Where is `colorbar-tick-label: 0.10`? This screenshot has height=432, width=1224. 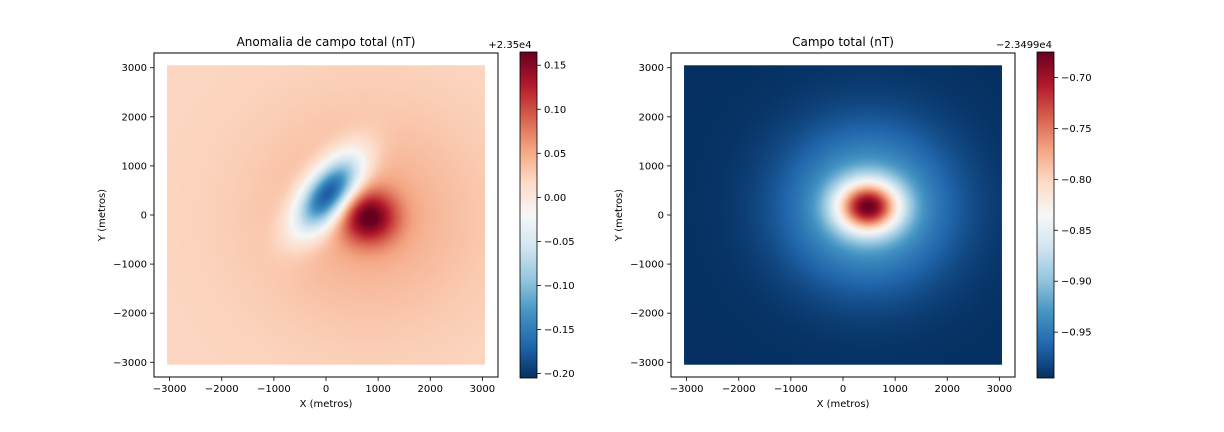 colorbar-tick-label: 0.10 is located at coordinates (555, 110).